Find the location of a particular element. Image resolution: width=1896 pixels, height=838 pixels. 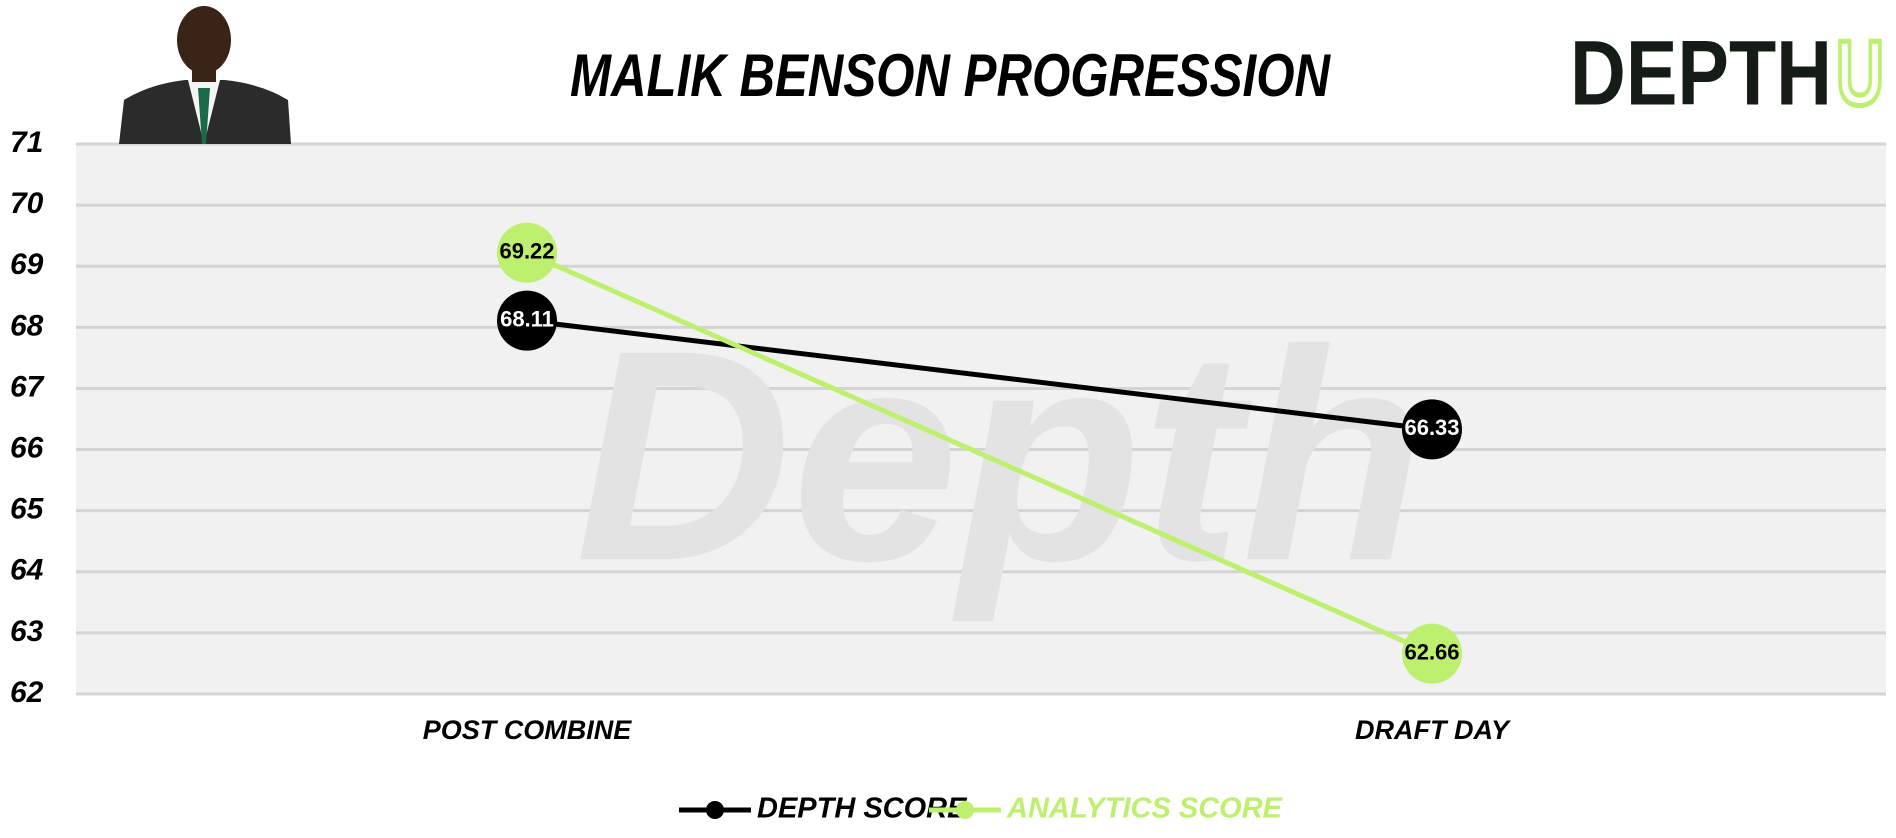

y-tick-label: 69 is located at coordinates (27, 264).